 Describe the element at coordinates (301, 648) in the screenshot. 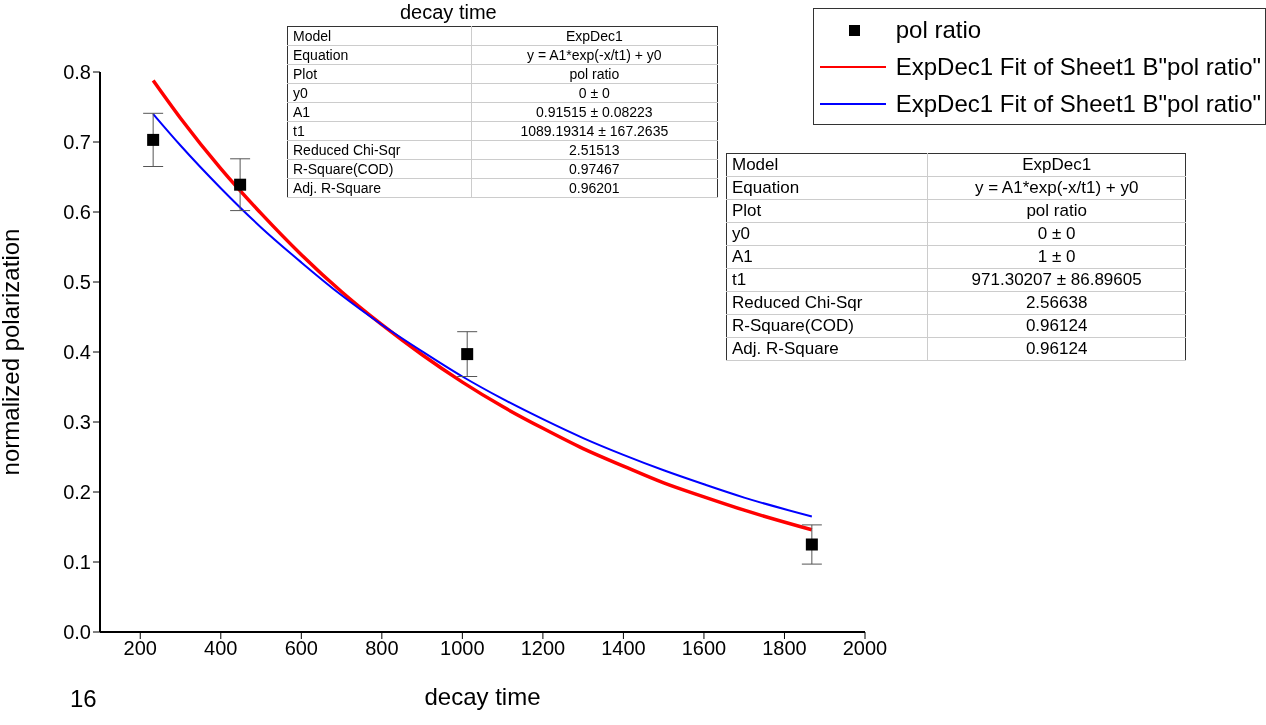

I see `x-tick-label: 600` at that location.